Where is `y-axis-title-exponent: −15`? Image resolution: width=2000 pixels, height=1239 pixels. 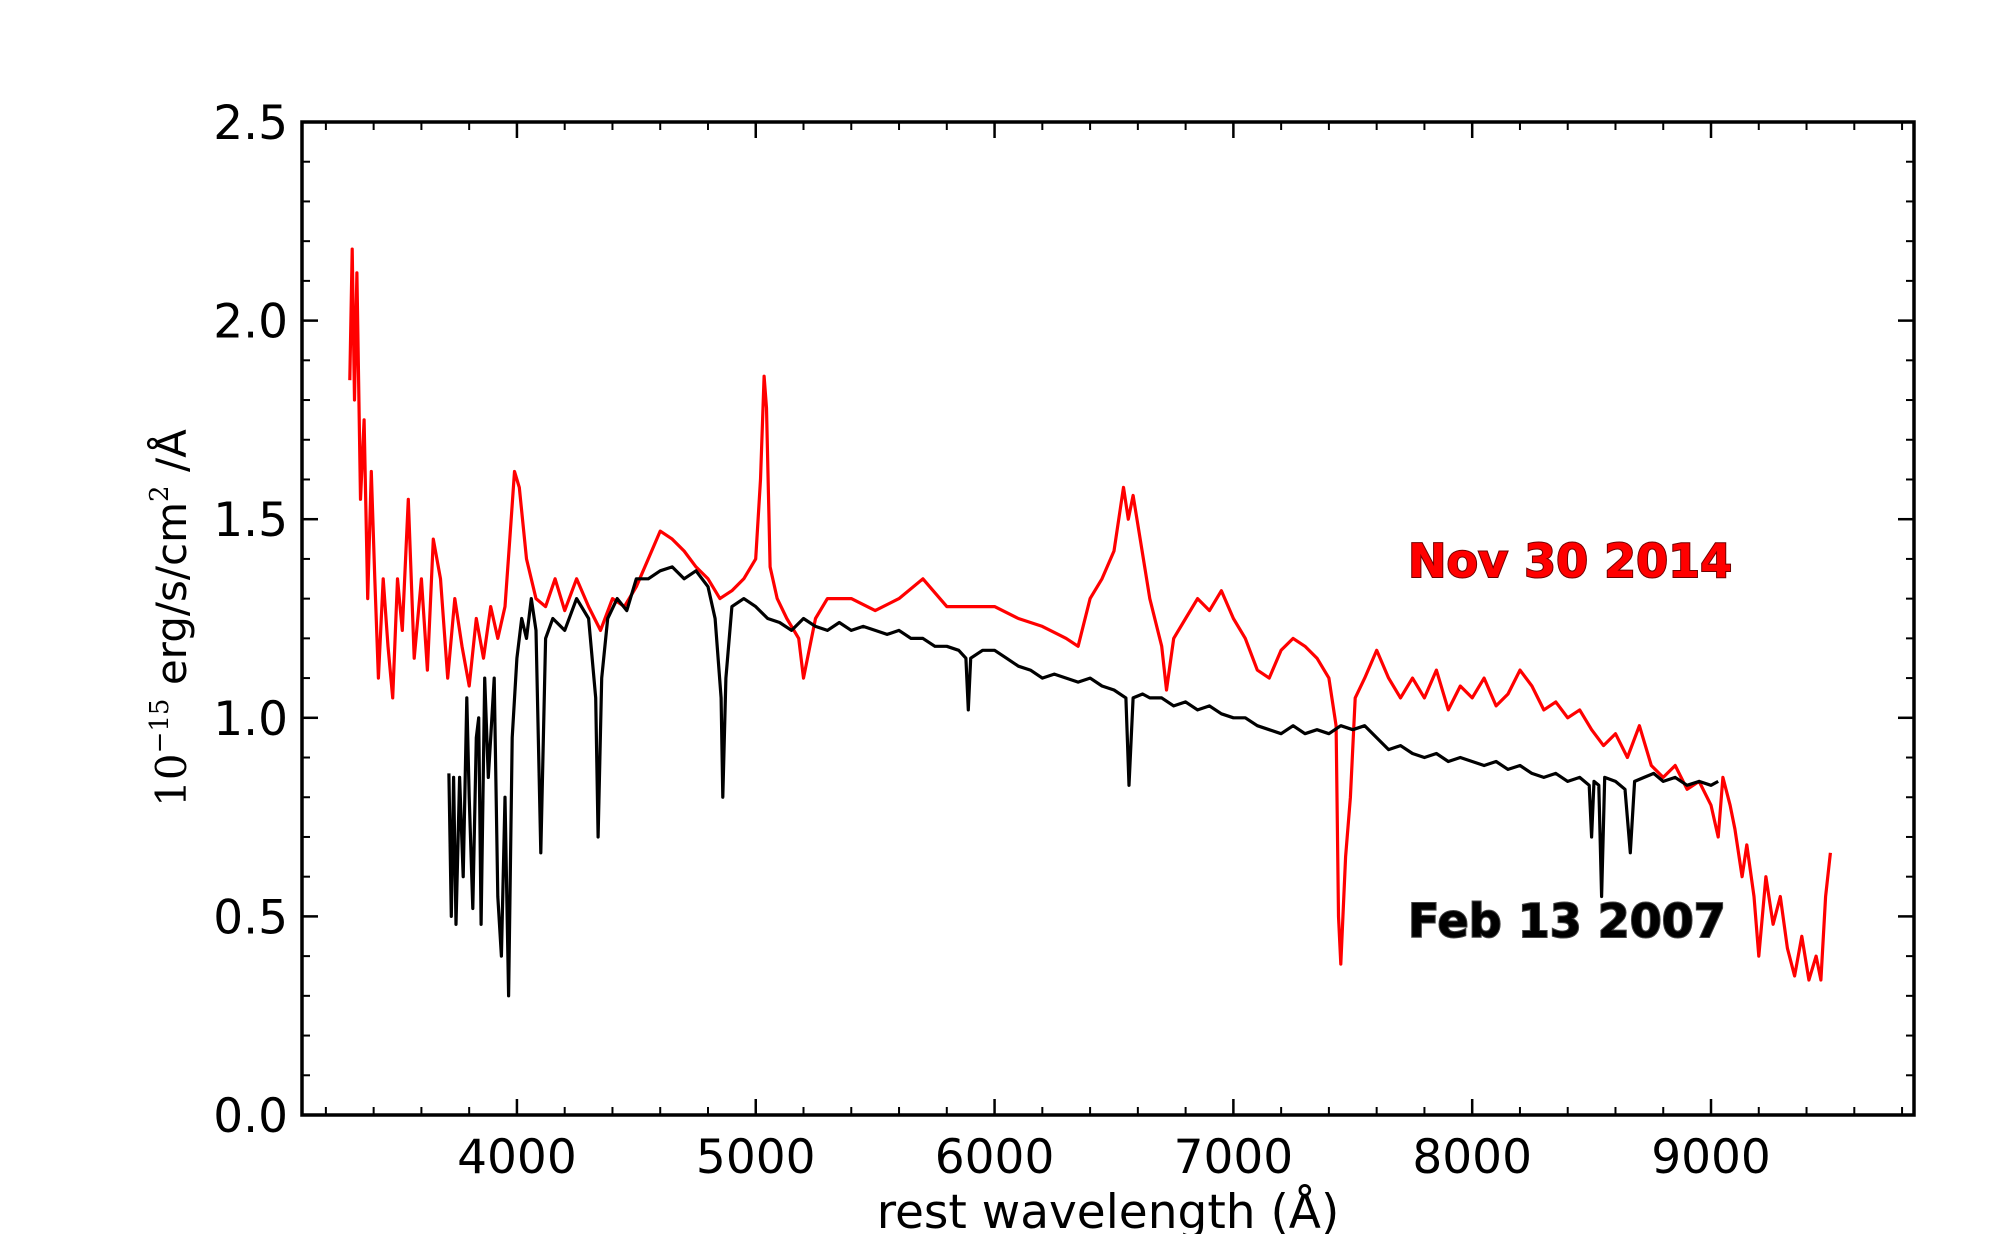 y-axis-title-exponent: −15 is located at coordinates (160, 726).